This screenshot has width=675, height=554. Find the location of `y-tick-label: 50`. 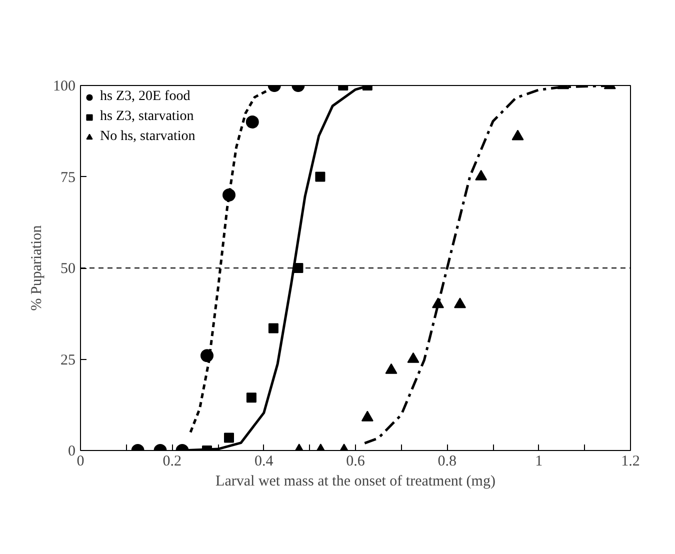

y-tick-label: 50 is located at coordinates (68, 269).